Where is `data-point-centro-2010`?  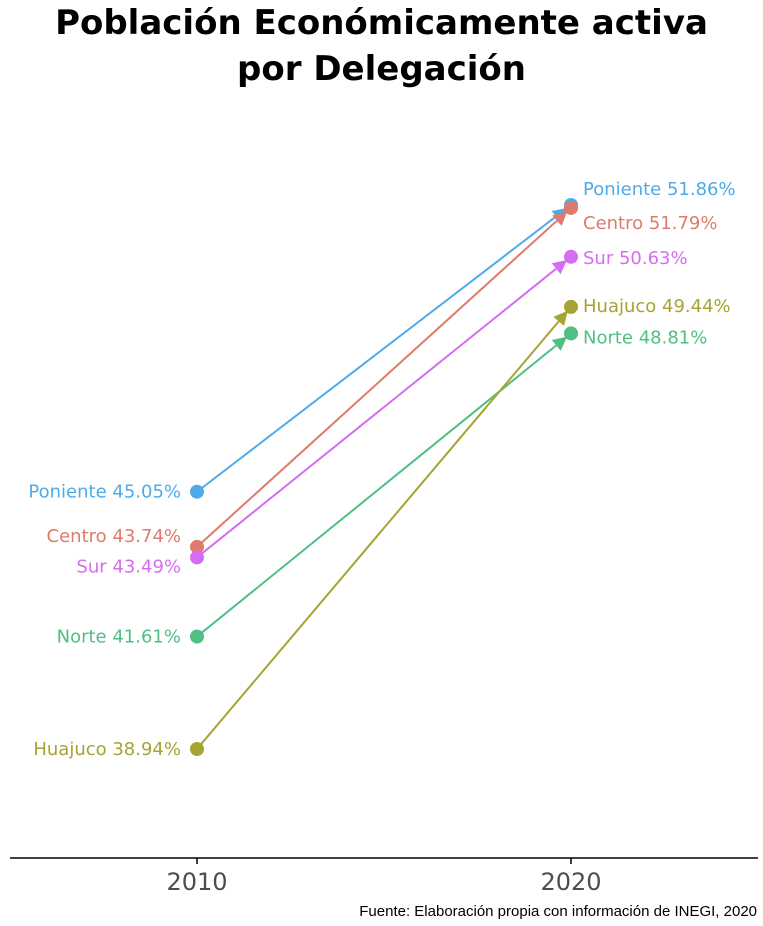
data-point-centro-2010 is located at coordinates (197, 546).